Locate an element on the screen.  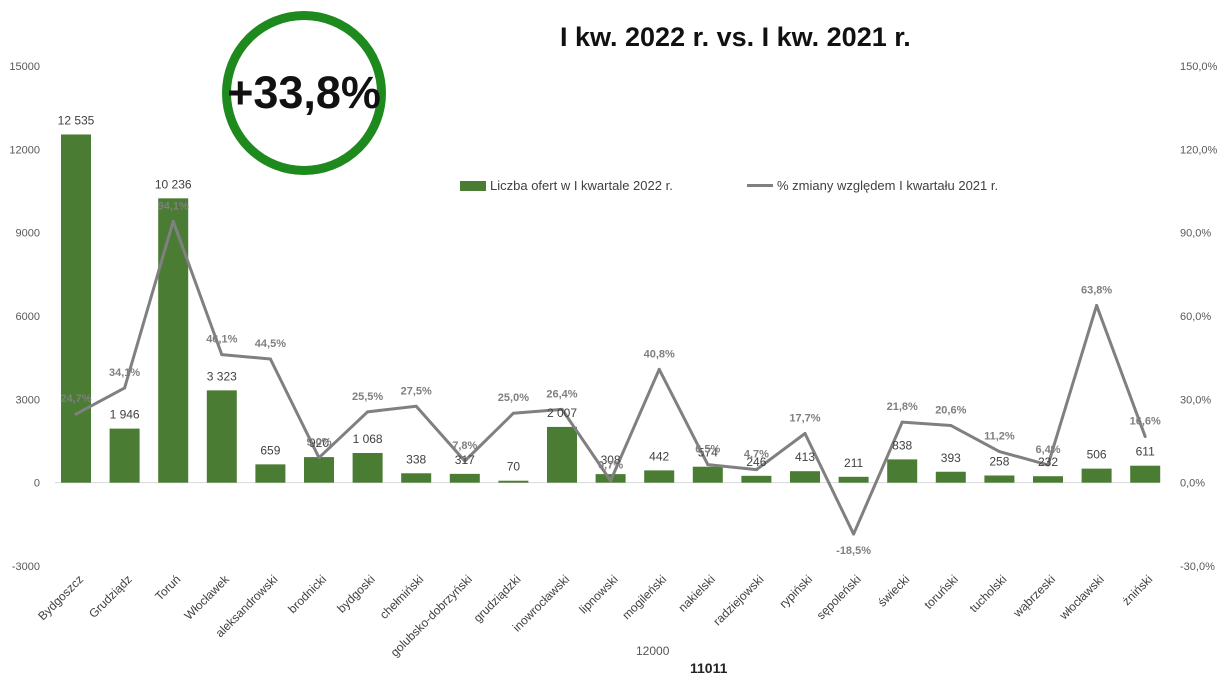
line-value-label: 21,8% is located at coordinates (902, 407).